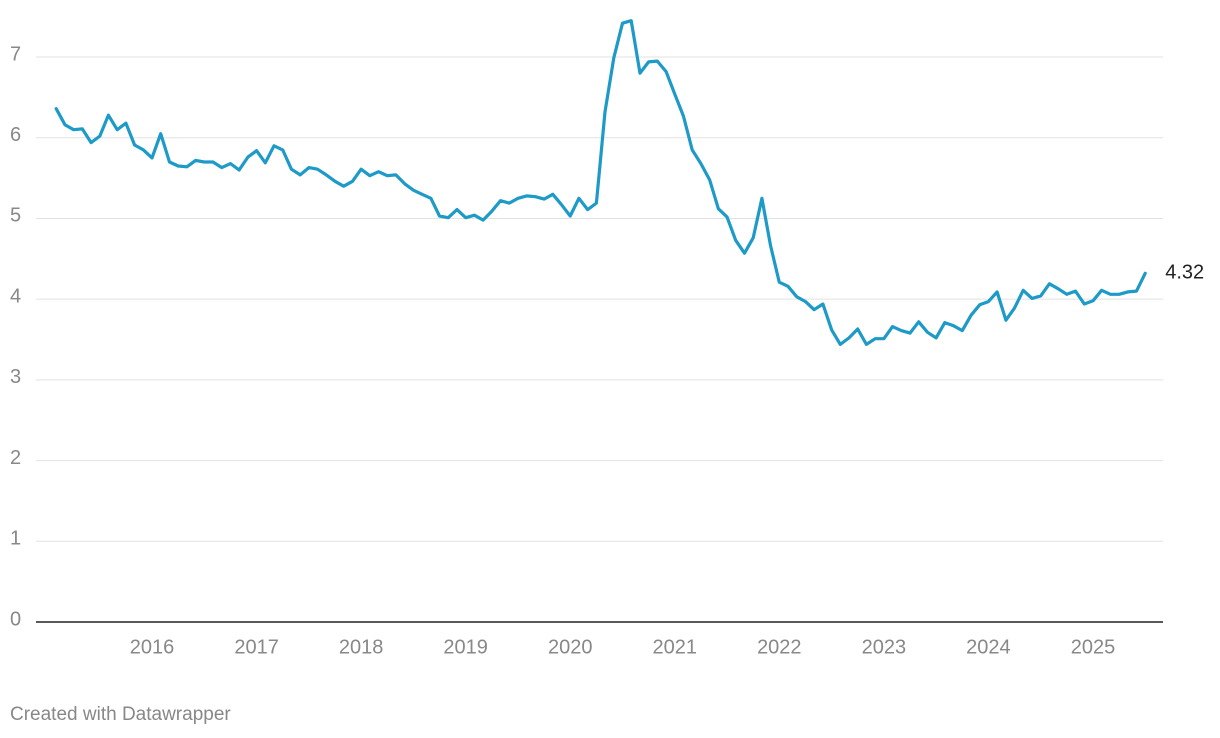  What do you see at coordinates (256, 647) in the screenshot?
I see `x-tick-label: 2017` at bounding box center [256, 647].